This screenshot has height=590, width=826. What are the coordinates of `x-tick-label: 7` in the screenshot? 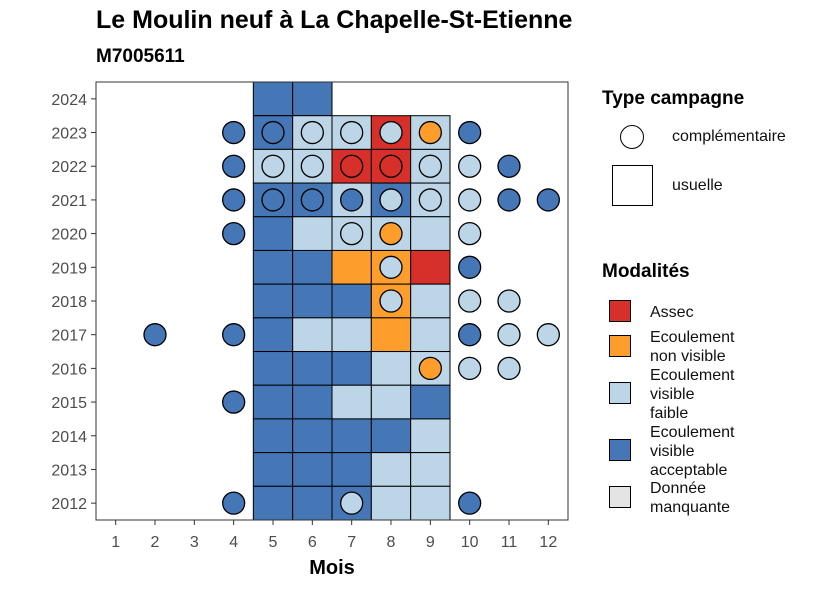 It's located at (351, 542).